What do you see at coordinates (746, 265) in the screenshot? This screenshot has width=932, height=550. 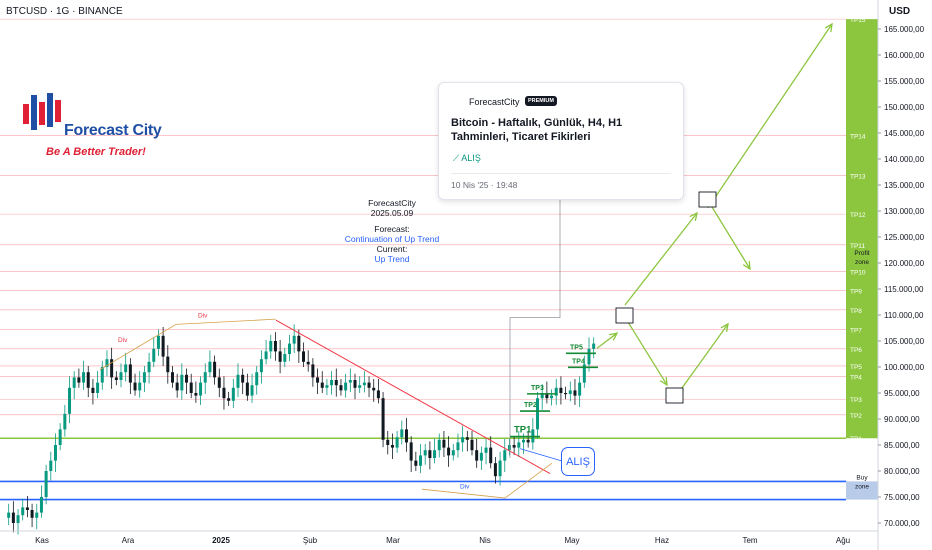 I see `projection-down-2-head` at bounding box center [746, 265].